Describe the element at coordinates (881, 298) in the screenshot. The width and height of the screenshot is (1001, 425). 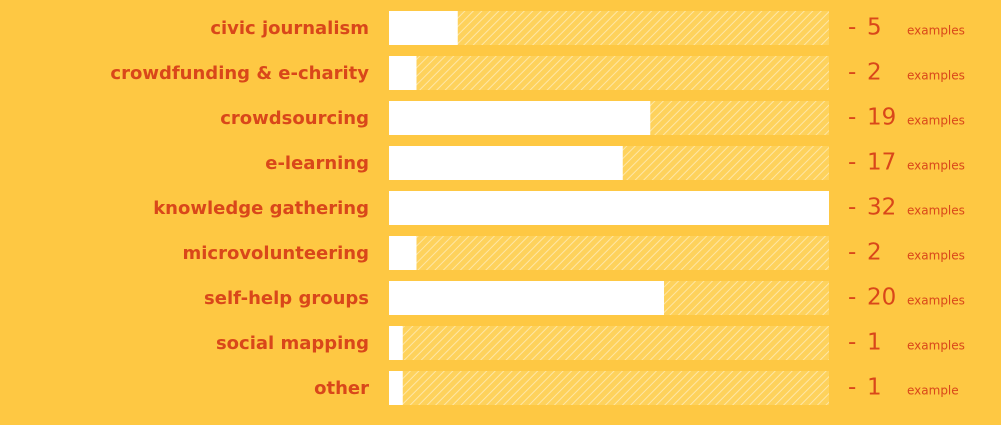
I see `value-label: 20` at that location.